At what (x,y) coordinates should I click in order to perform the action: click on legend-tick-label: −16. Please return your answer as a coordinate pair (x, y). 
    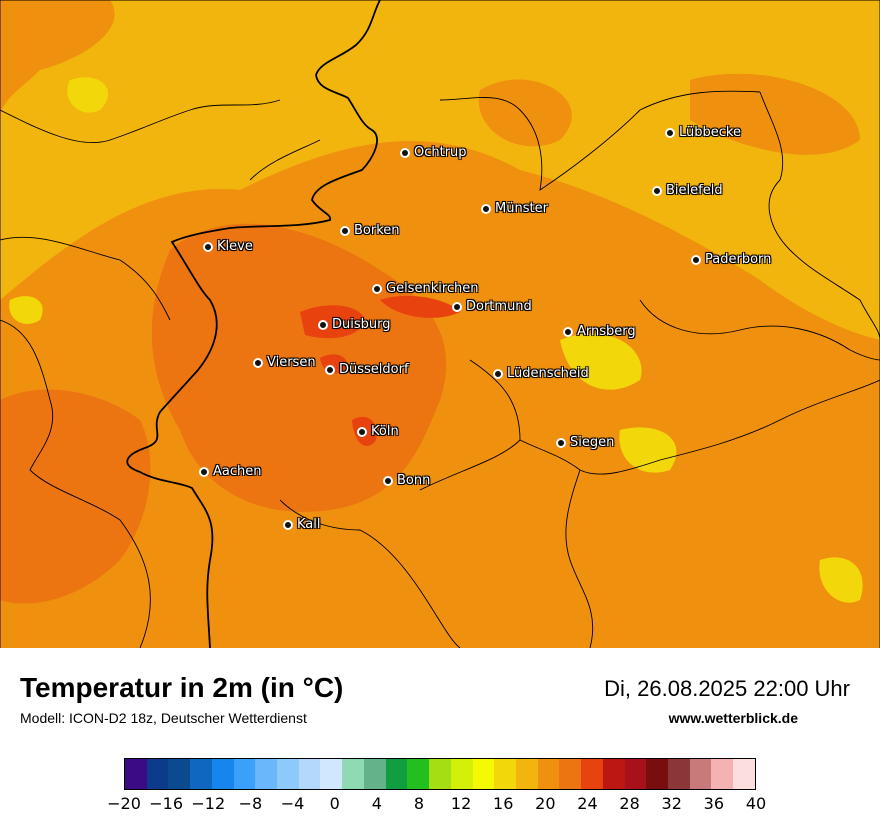
    Looking at the image, I should click on (166, 803).